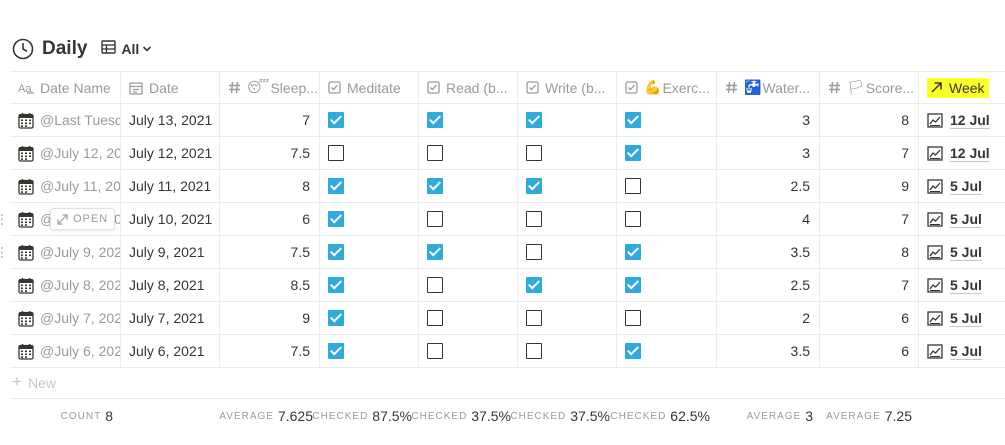 The height and width of the screenshot is (445, 1005). What do you see at coordinates (170, 120) in the screenshot?
I see `cell-date: July 13, 2021` at bounding box center [170, 120].